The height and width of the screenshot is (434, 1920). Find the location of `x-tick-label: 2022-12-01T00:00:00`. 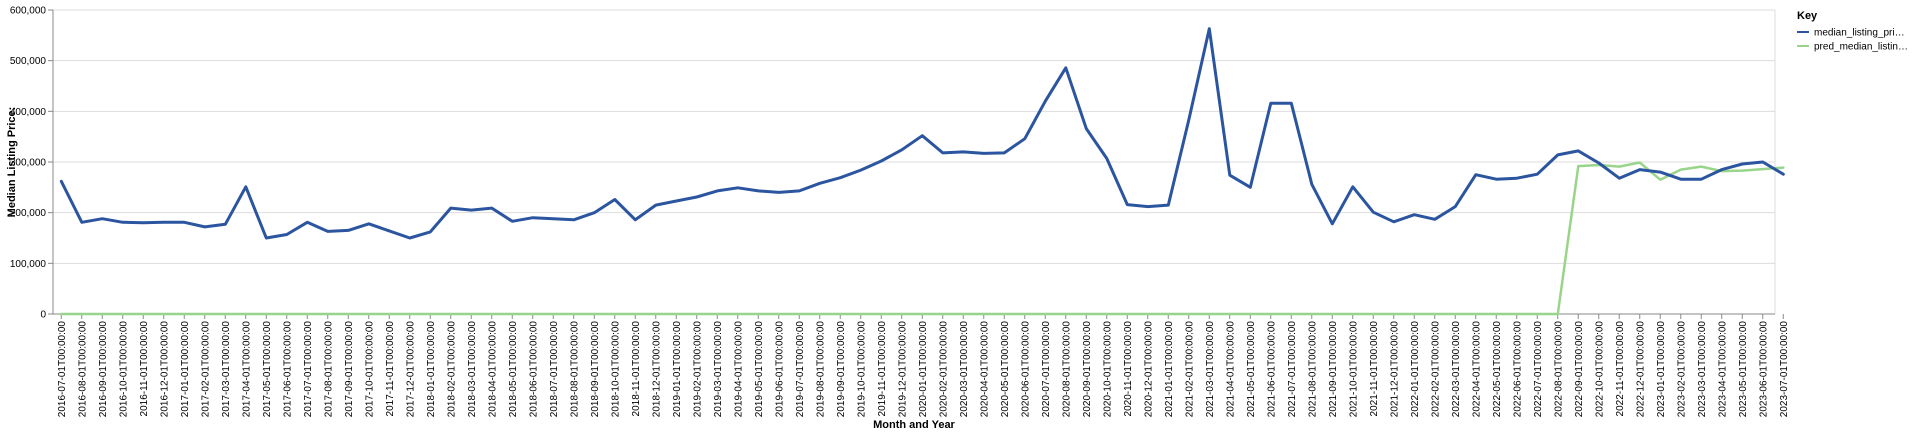

x-tick-label: 2022-12-01T00:00:00 is located at coordinates (1640, 369).